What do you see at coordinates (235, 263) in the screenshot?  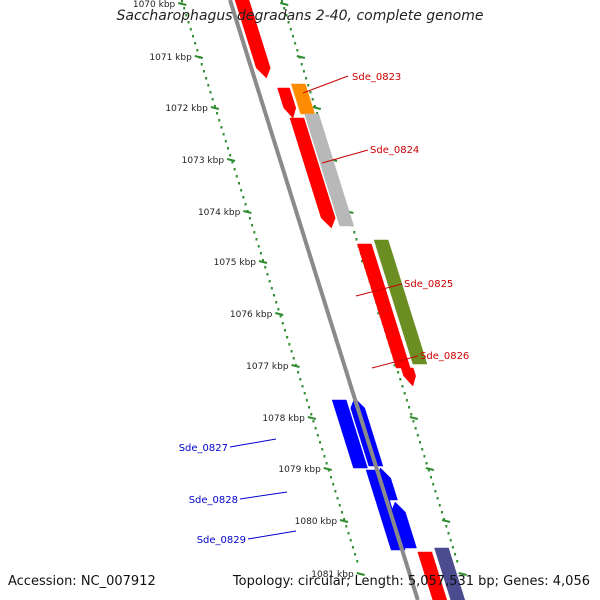 I see `ruler-tick-label: 1075 kbp` at bounding box center [235, 263].